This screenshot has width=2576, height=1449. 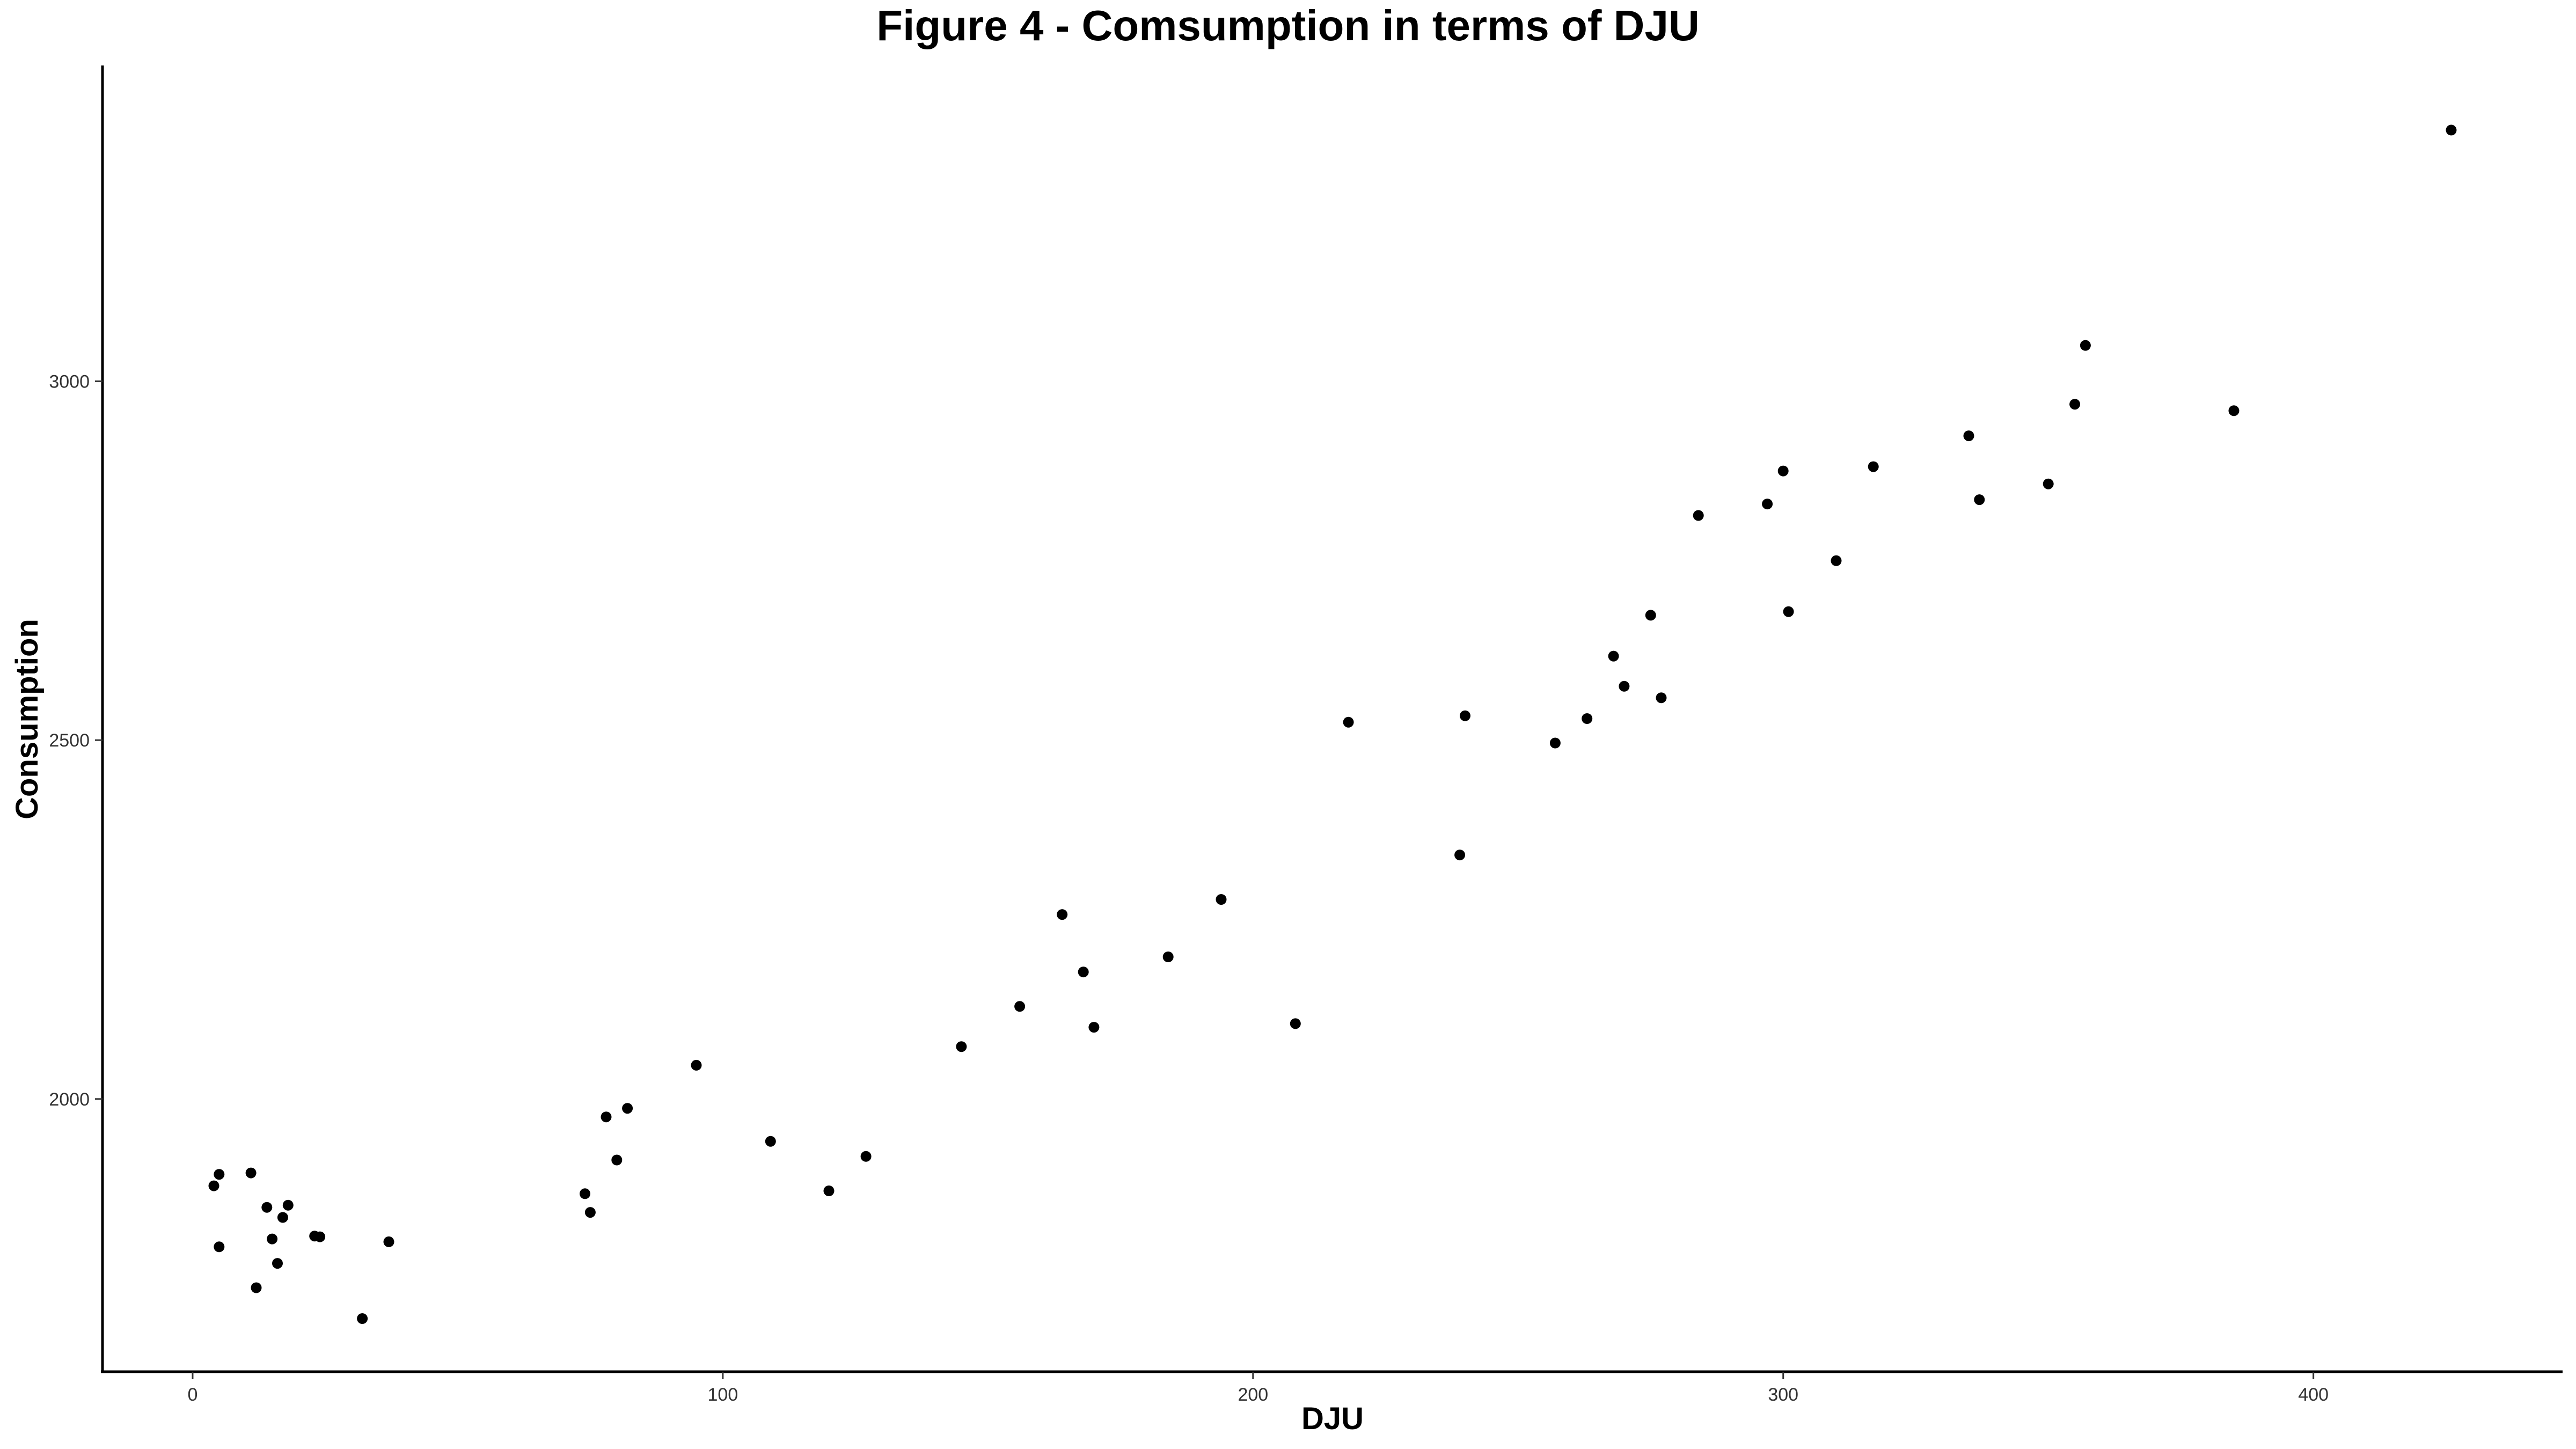 I want to click on y-tick-label: 3000, so click(x=69, y=381).